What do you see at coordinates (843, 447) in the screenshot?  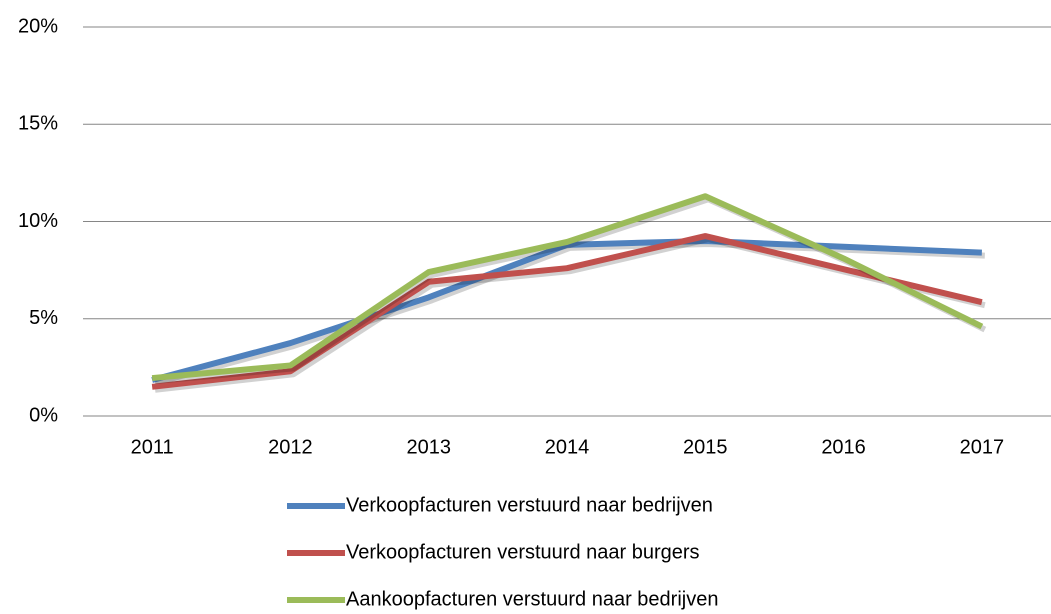 I see `x-tick-label: 2016` at bounding box center [843, 447].